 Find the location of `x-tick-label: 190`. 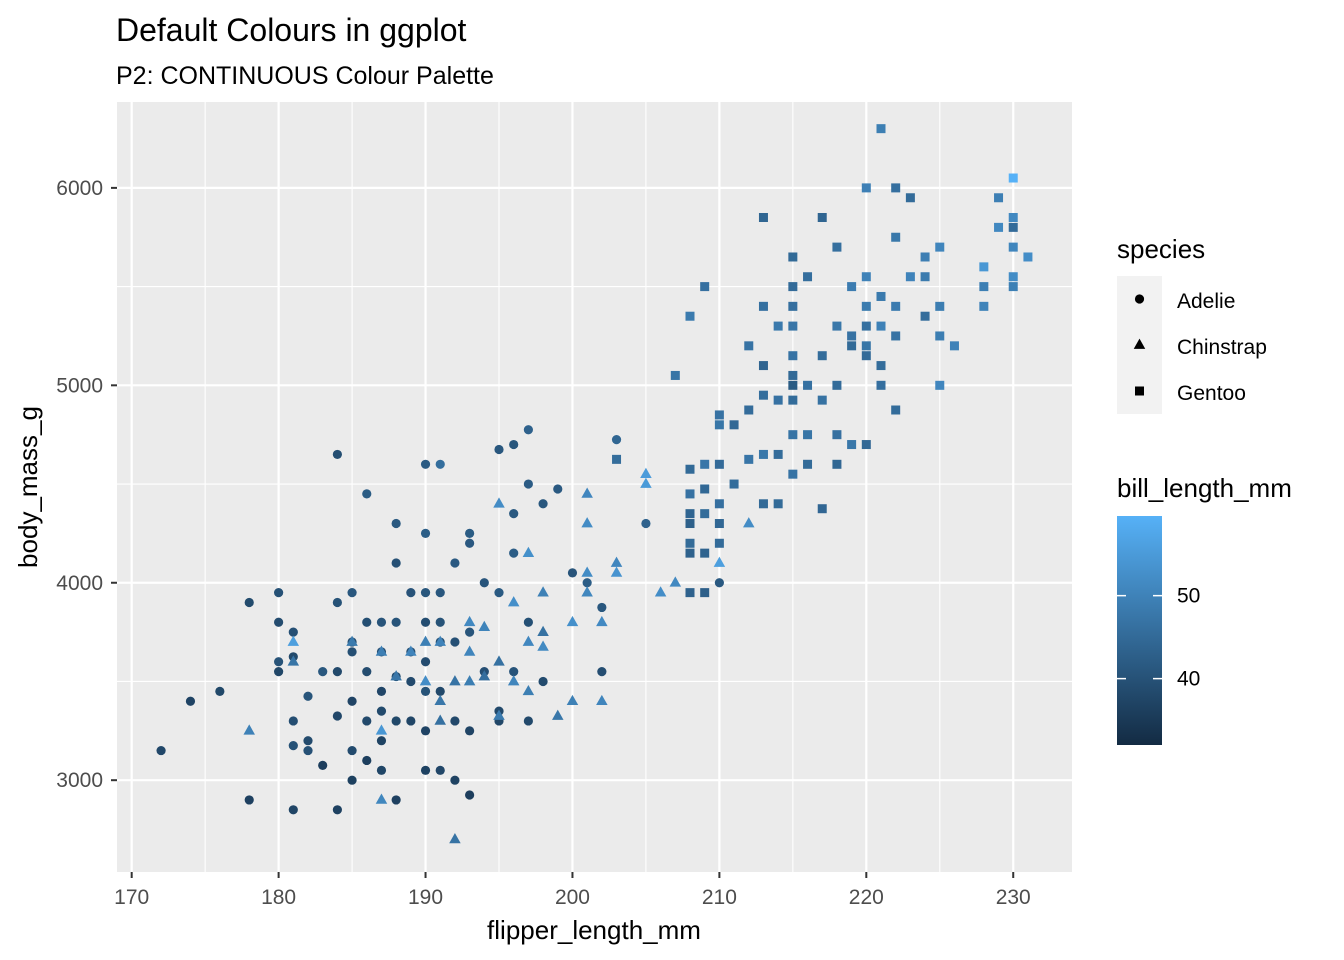

x-tick-label: 190 is located at coordinates (425, 897).